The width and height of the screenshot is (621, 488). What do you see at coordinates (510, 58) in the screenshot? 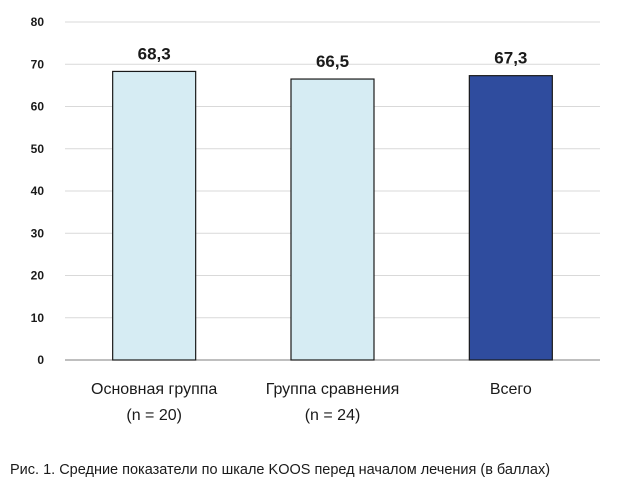
I see `value-label: 67,3` at bounding box center [510, 58].